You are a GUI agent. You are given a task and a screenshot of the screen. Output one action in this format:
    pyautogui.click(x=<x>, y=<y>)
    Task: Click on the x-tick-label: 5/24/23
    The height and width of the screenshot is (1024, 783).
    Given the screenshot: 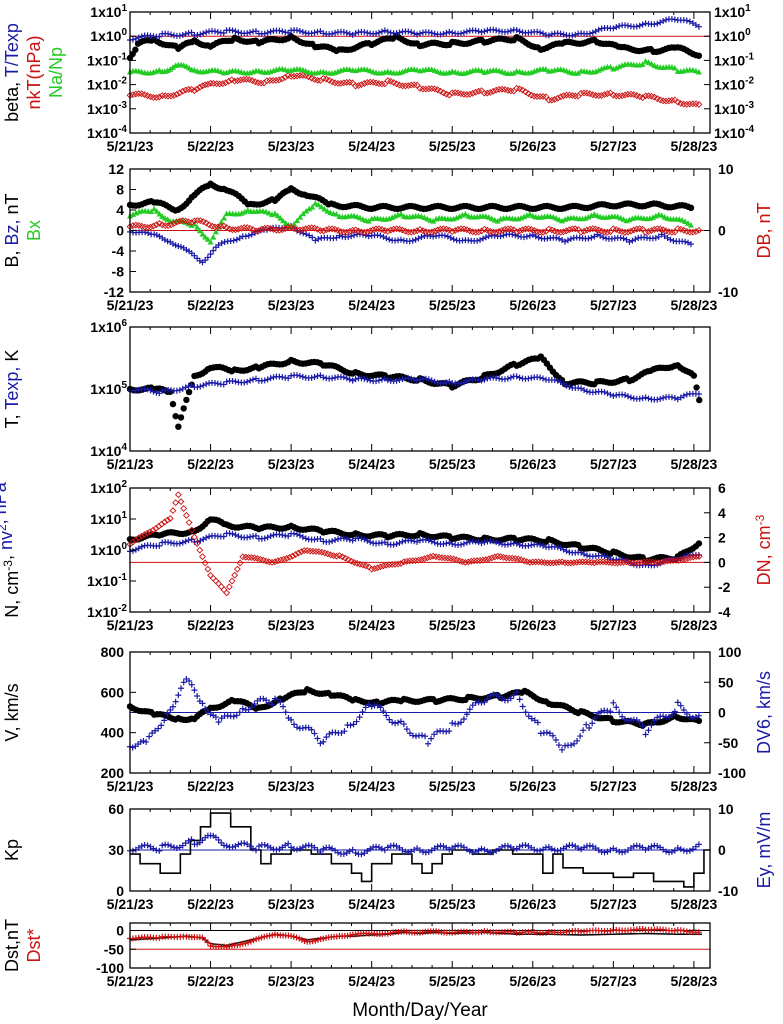 What is the action you would take?
    pyautogui.click(x=371, y=464)
    